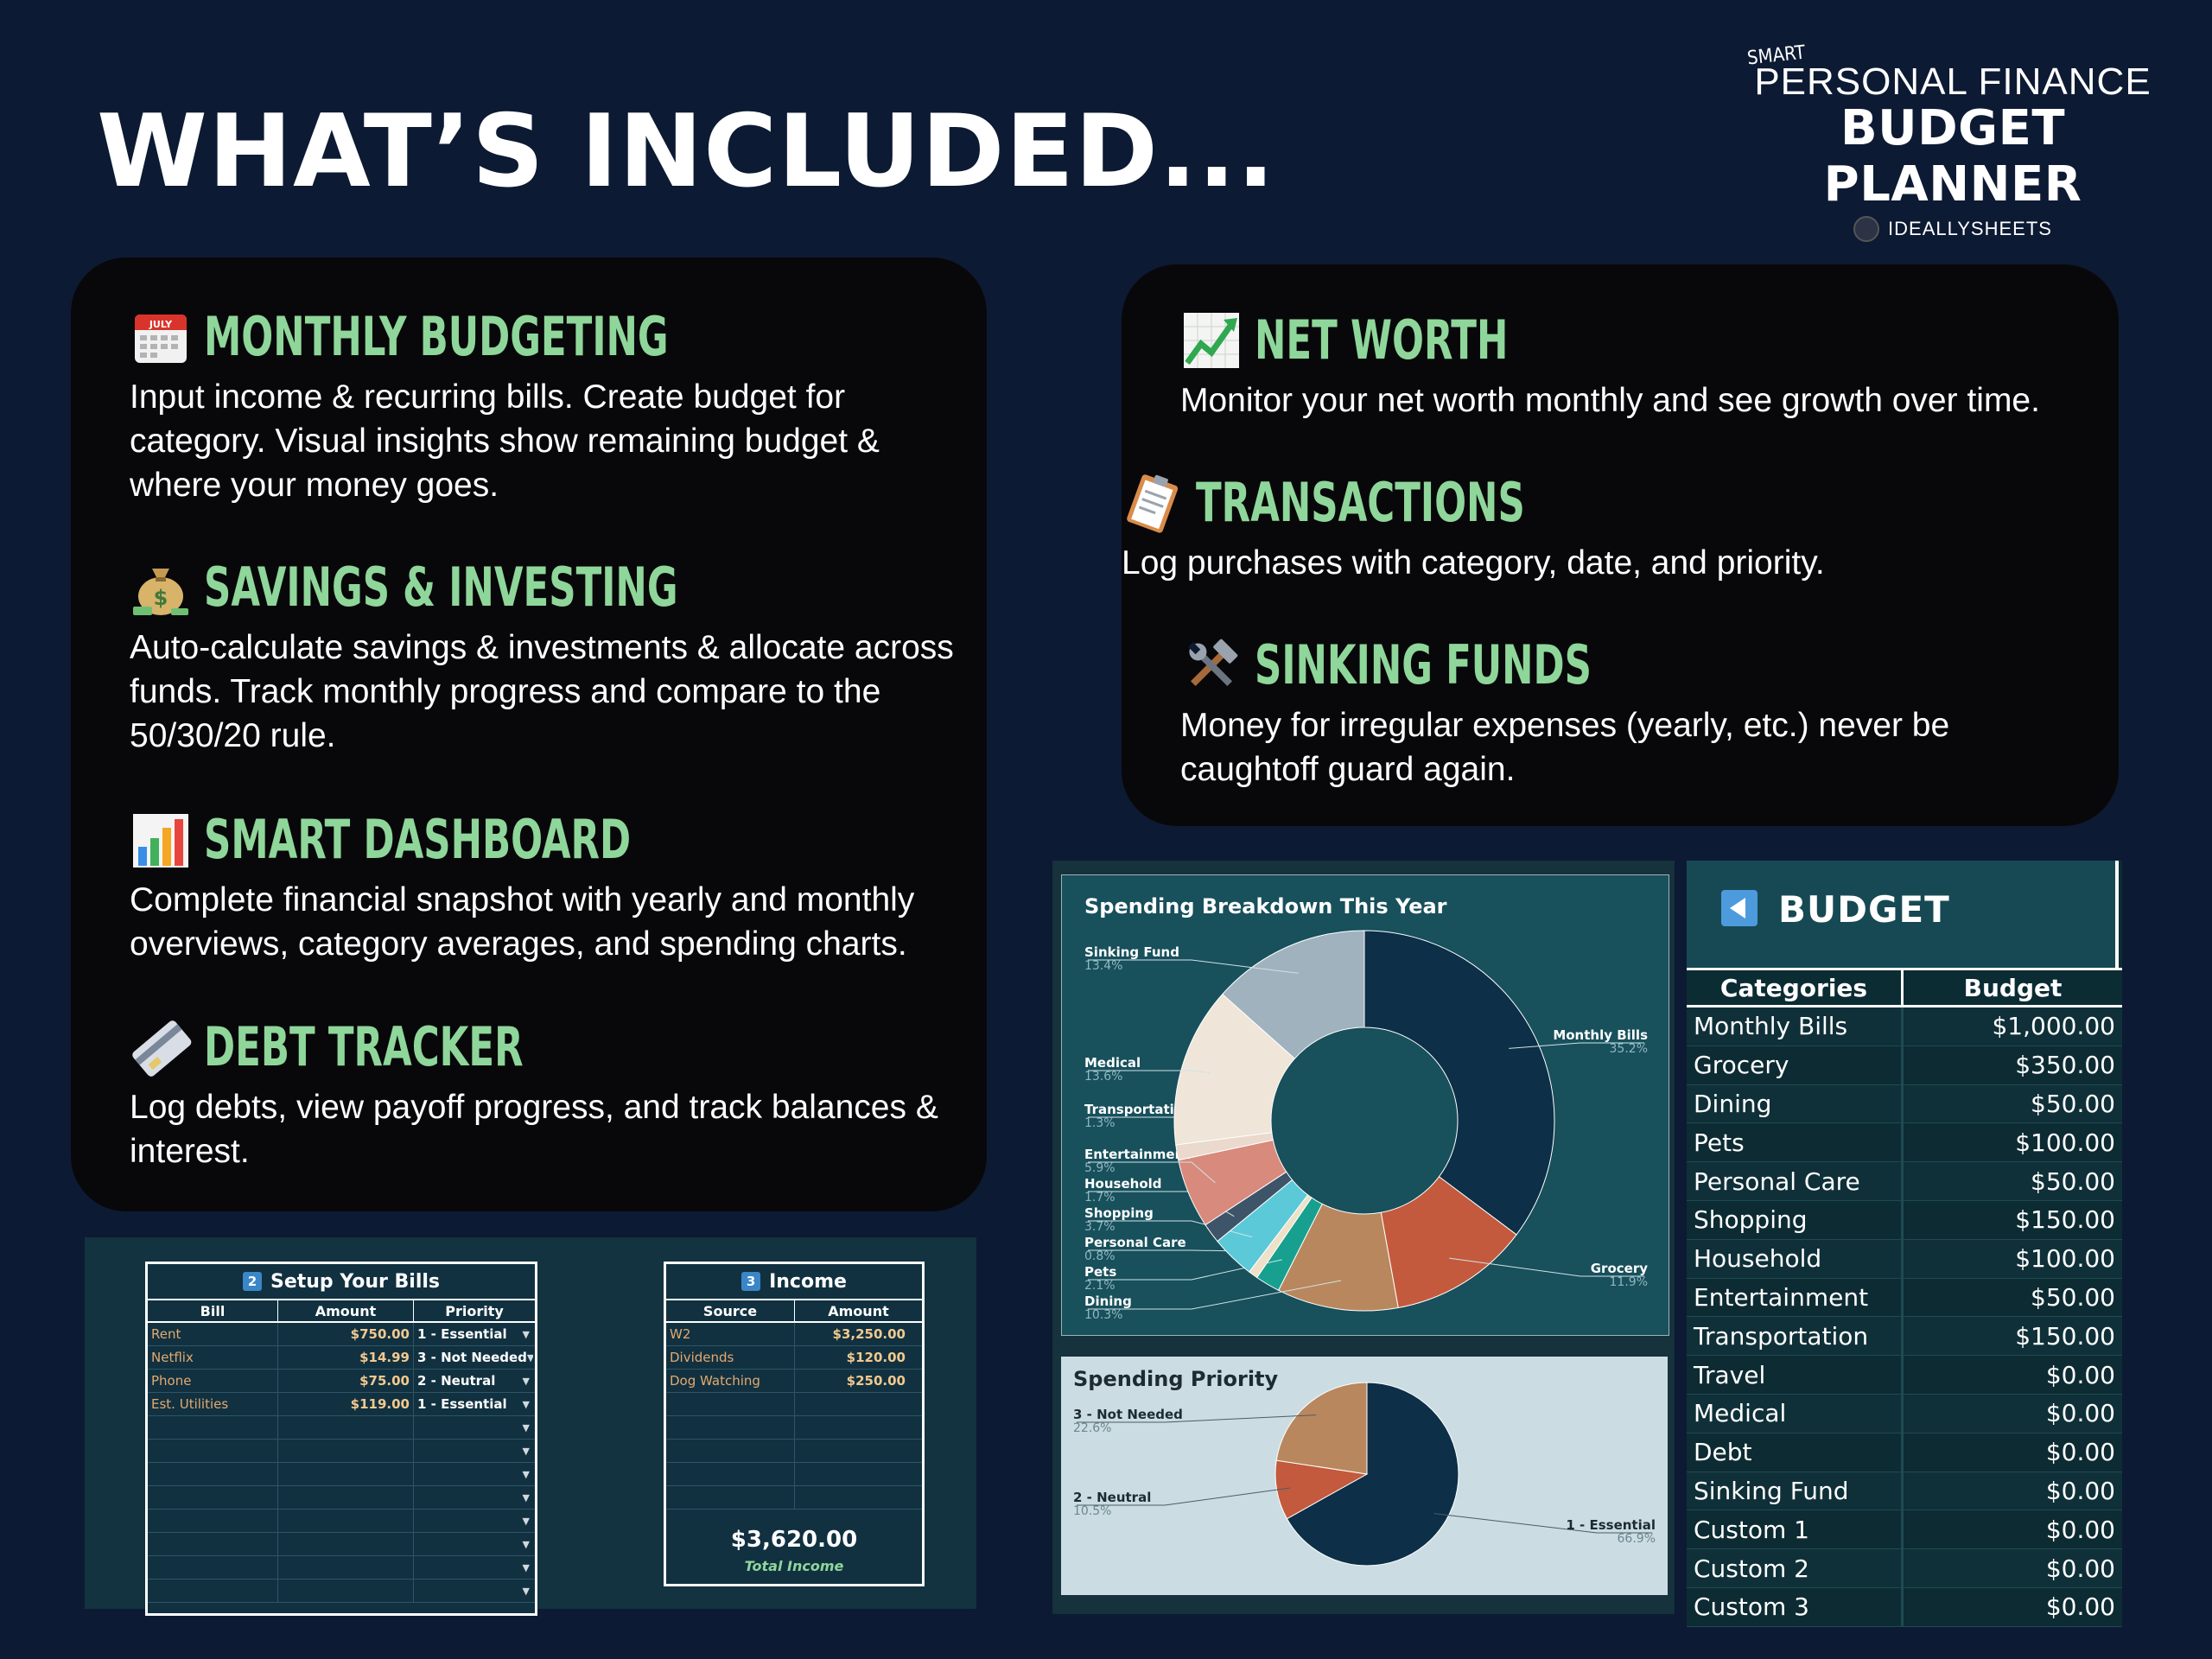  Describe the element at coordinates (869, 1334) in the screenshot. I see `income-amount: $3,250.00` at that location.